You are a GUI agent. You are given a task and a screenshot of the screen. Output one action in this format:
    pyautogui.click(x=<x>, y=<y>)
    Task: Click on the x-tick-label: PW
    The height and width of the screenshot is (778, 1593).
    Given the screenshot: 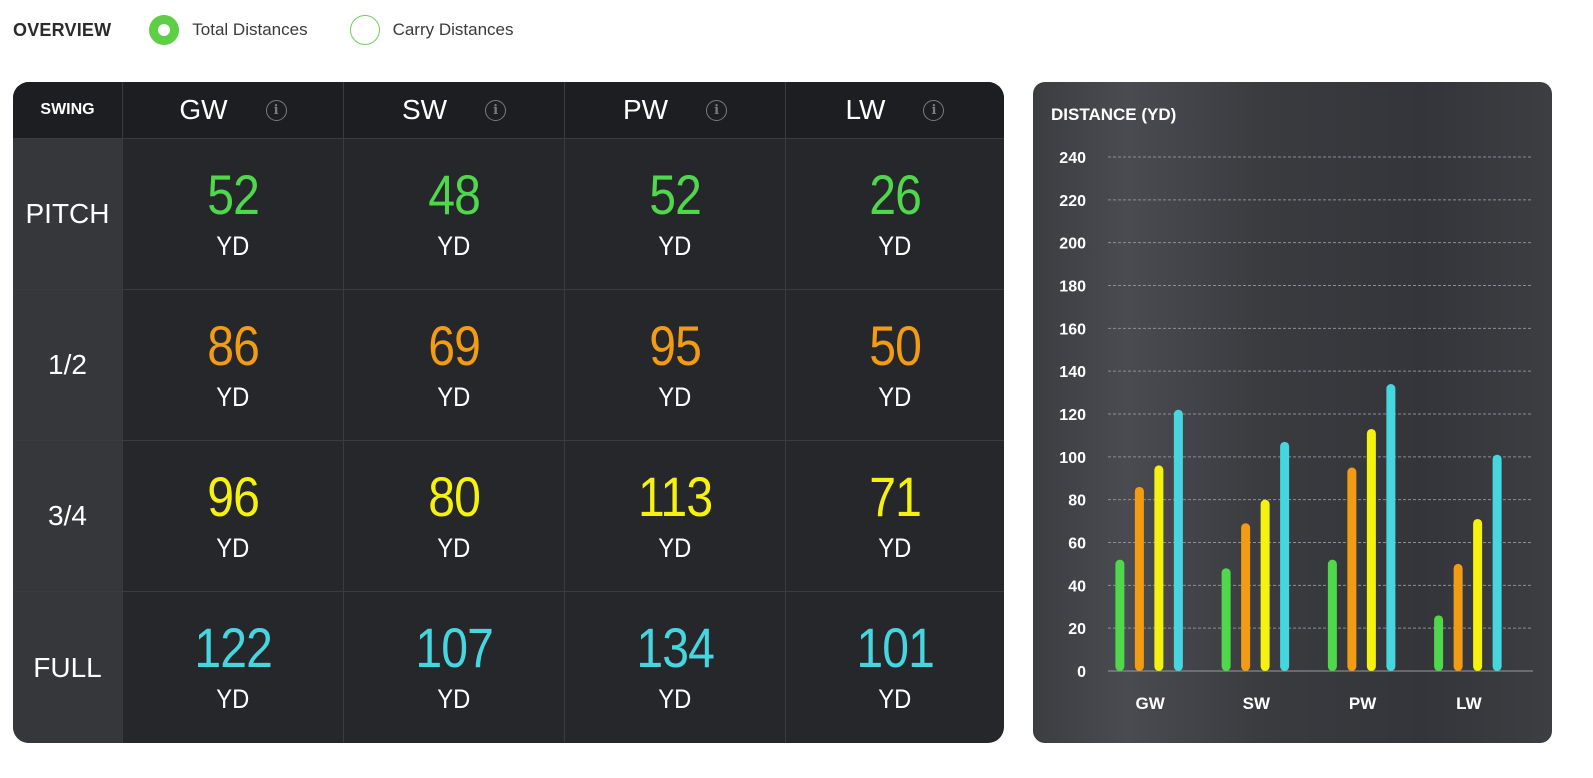 What is the action you would take?
    pyautogui.click(x=1363, y=703)
    